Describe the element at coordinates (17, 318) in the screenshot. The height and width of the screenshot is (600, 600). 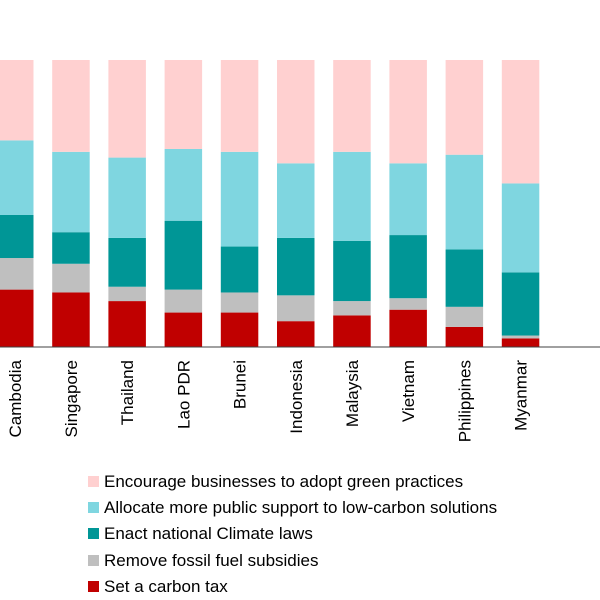
I see `bar-segment-cambodia-set-a-carbon-tax` at that location.